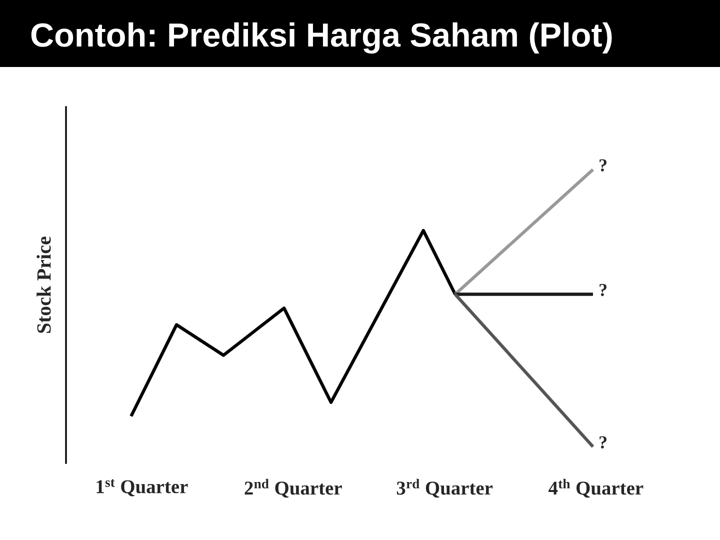 The height and width of the screenshot is (540, 720). I want to click on x-tick-label: 2$^{nd}$ Quarter, so click(293, 488).